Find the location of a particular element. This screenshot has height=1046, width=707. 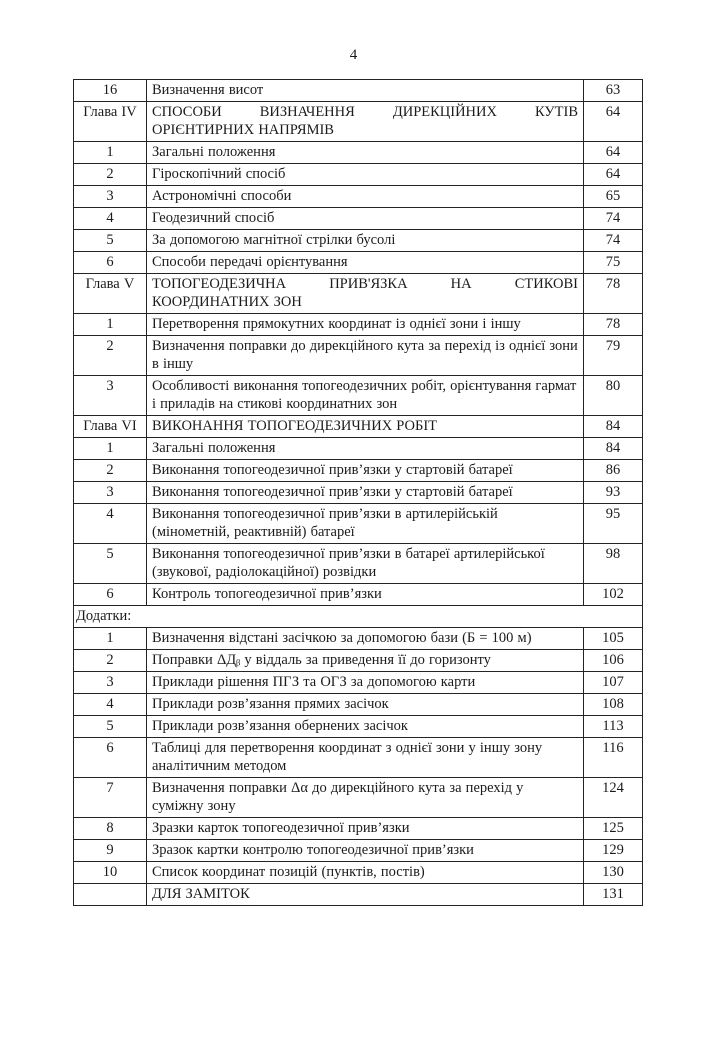

entry-title-cell: За допомогою магнітної стрілки бусолі is located at coordinates (365, 240).